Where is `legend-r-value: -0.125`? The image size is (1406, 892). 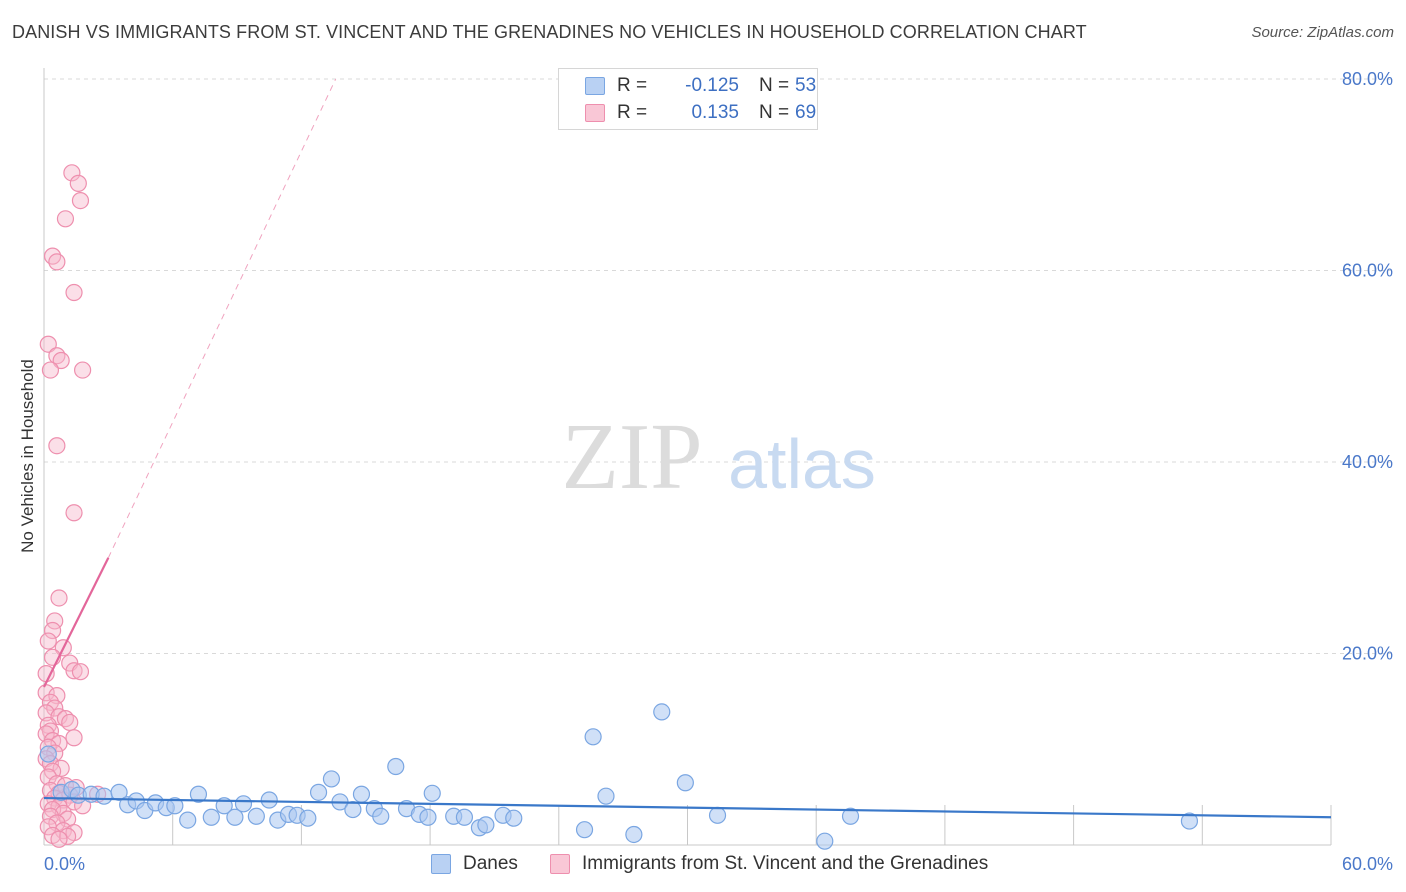 legend-r-value: -0.125 is located at coordinates (712, 85).